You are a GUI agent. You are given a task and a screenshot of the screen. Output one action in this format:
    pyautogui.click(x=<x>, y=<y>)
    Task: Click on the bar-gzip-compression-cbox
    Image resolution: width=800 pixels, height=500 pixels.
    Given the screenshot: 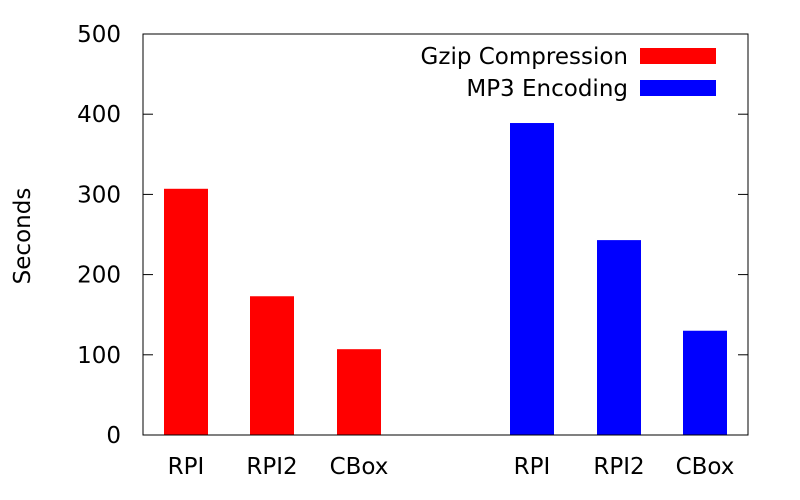 What is the action you would take?
    pyautogui.click(x=359, y=392)
    